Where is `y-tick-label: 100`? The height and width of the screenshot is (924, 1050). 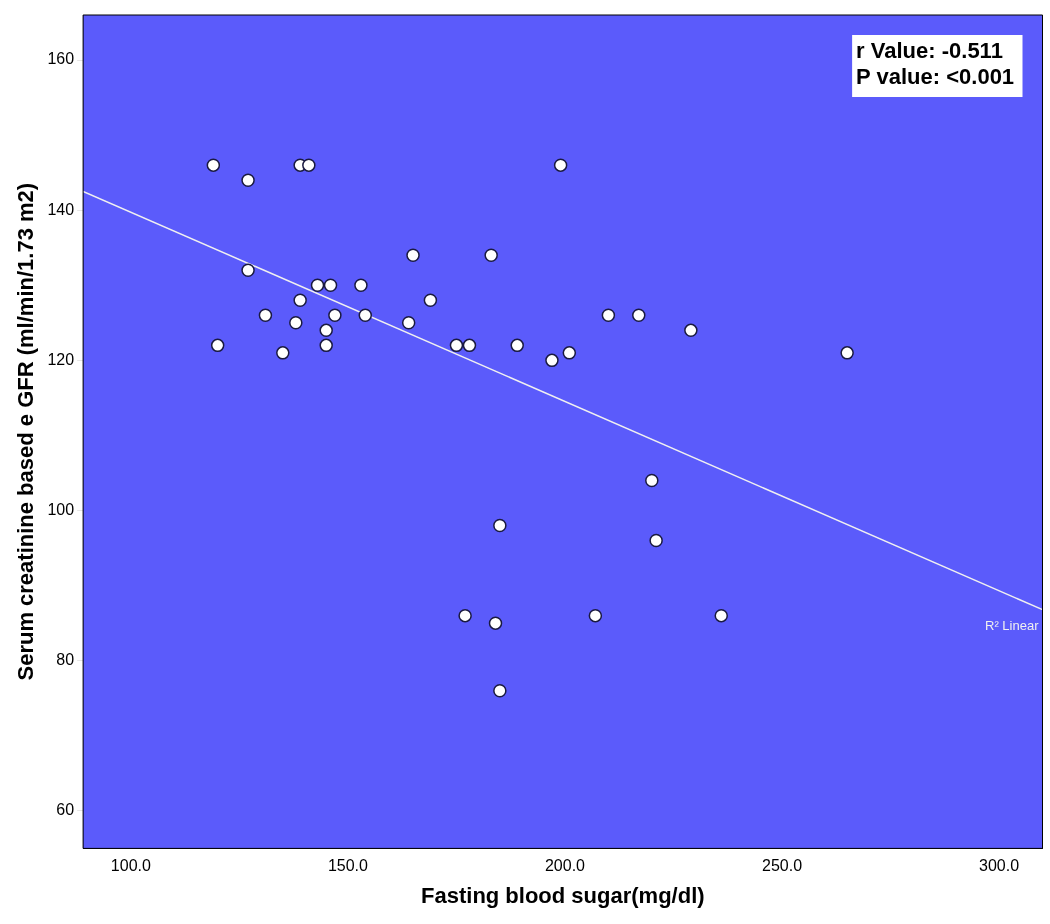
y-tick-label: 100 is located at coordinates (61, 509).